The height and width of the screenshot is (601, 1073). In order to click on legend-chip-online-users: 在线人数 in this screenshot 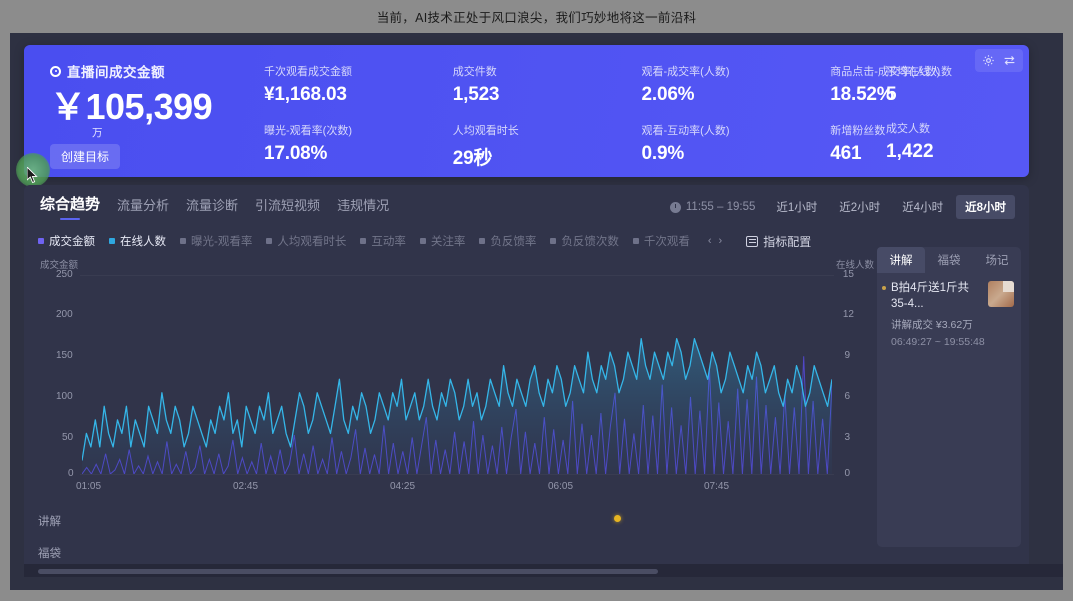, I will do `click(137, 241)`.